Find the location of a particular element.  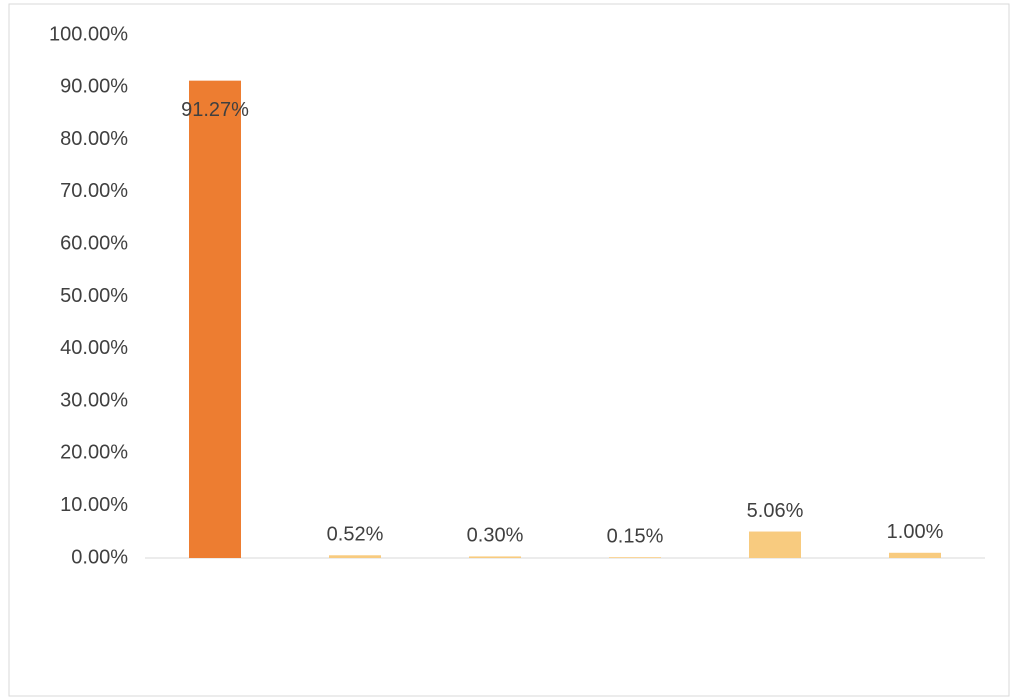

y-tick-label: 30.00% is located at coordinates (94, 400).